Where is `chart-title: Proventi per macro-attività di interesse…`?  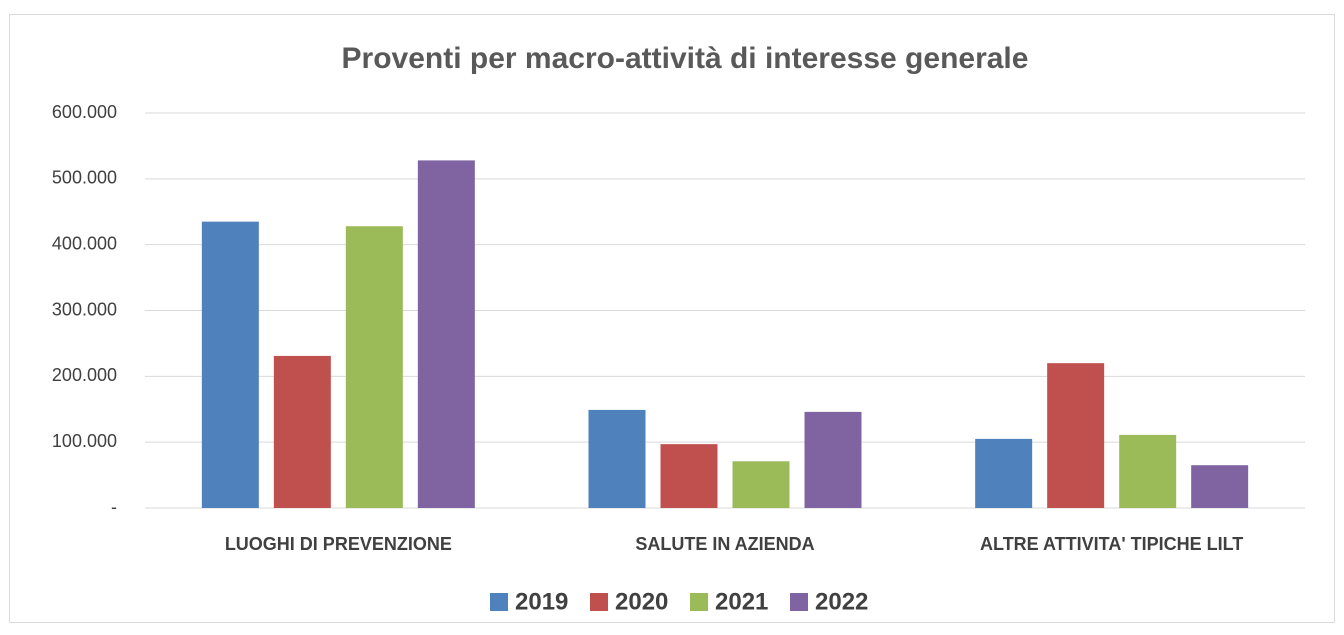
chart-title: Proventi per macro-attività di interesse… is located at coordinates (685, 58).